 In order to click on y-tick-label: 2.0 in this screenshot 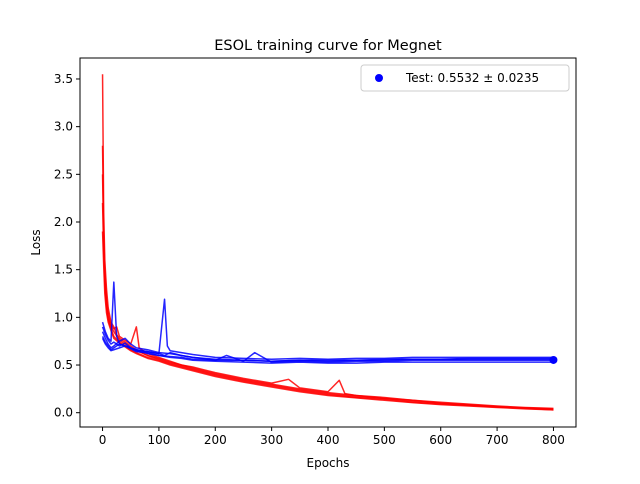, I will do `click(63, 222)`.